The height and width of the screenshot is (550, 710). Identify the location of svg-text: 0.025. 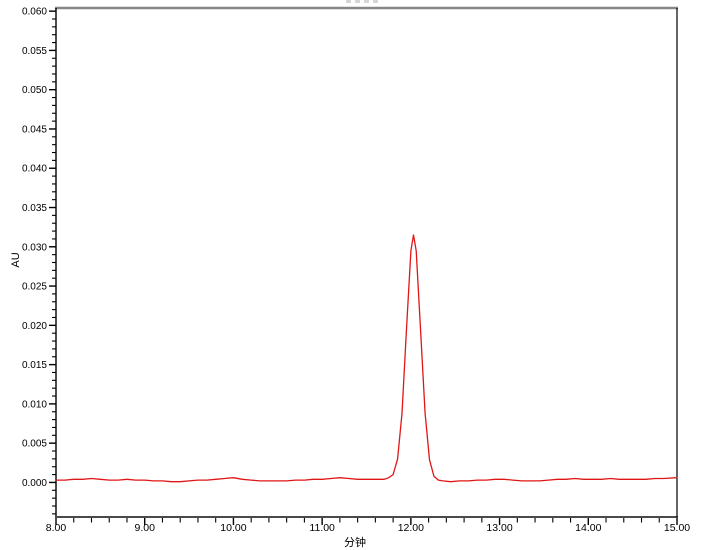
(34, 287).